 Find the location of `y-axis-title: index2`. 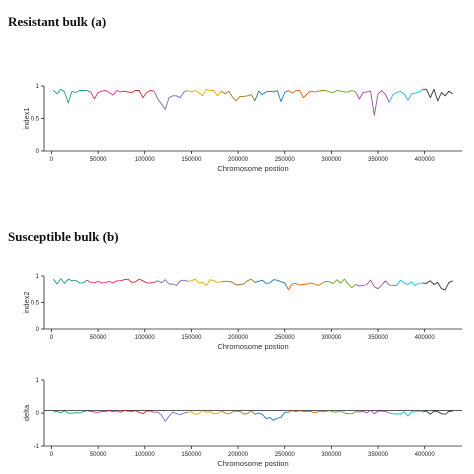

y-axis-title: index2 is located at coordinates (26, 302).